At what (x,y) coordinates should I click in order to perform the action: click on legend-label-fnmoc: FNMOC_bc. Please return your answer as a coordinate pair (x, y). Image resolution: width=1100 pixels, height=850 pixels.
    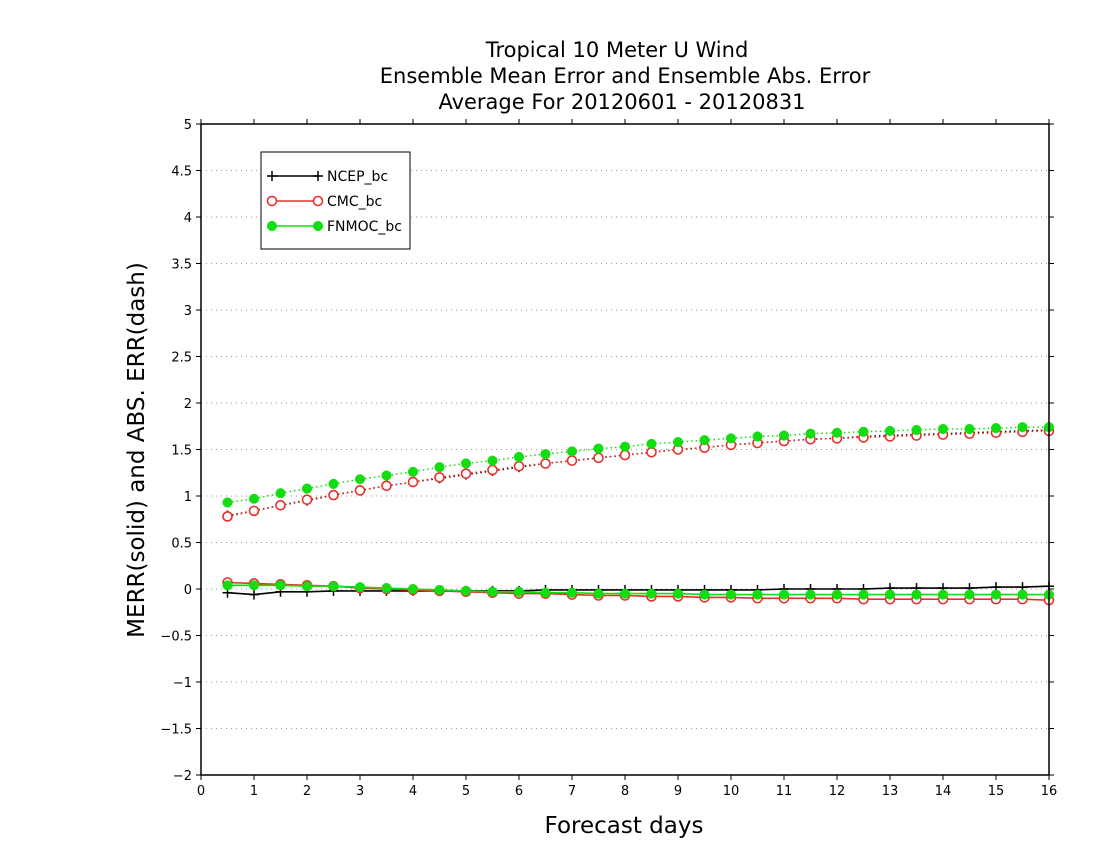
    Looking at the image, I should click on (364, 227).